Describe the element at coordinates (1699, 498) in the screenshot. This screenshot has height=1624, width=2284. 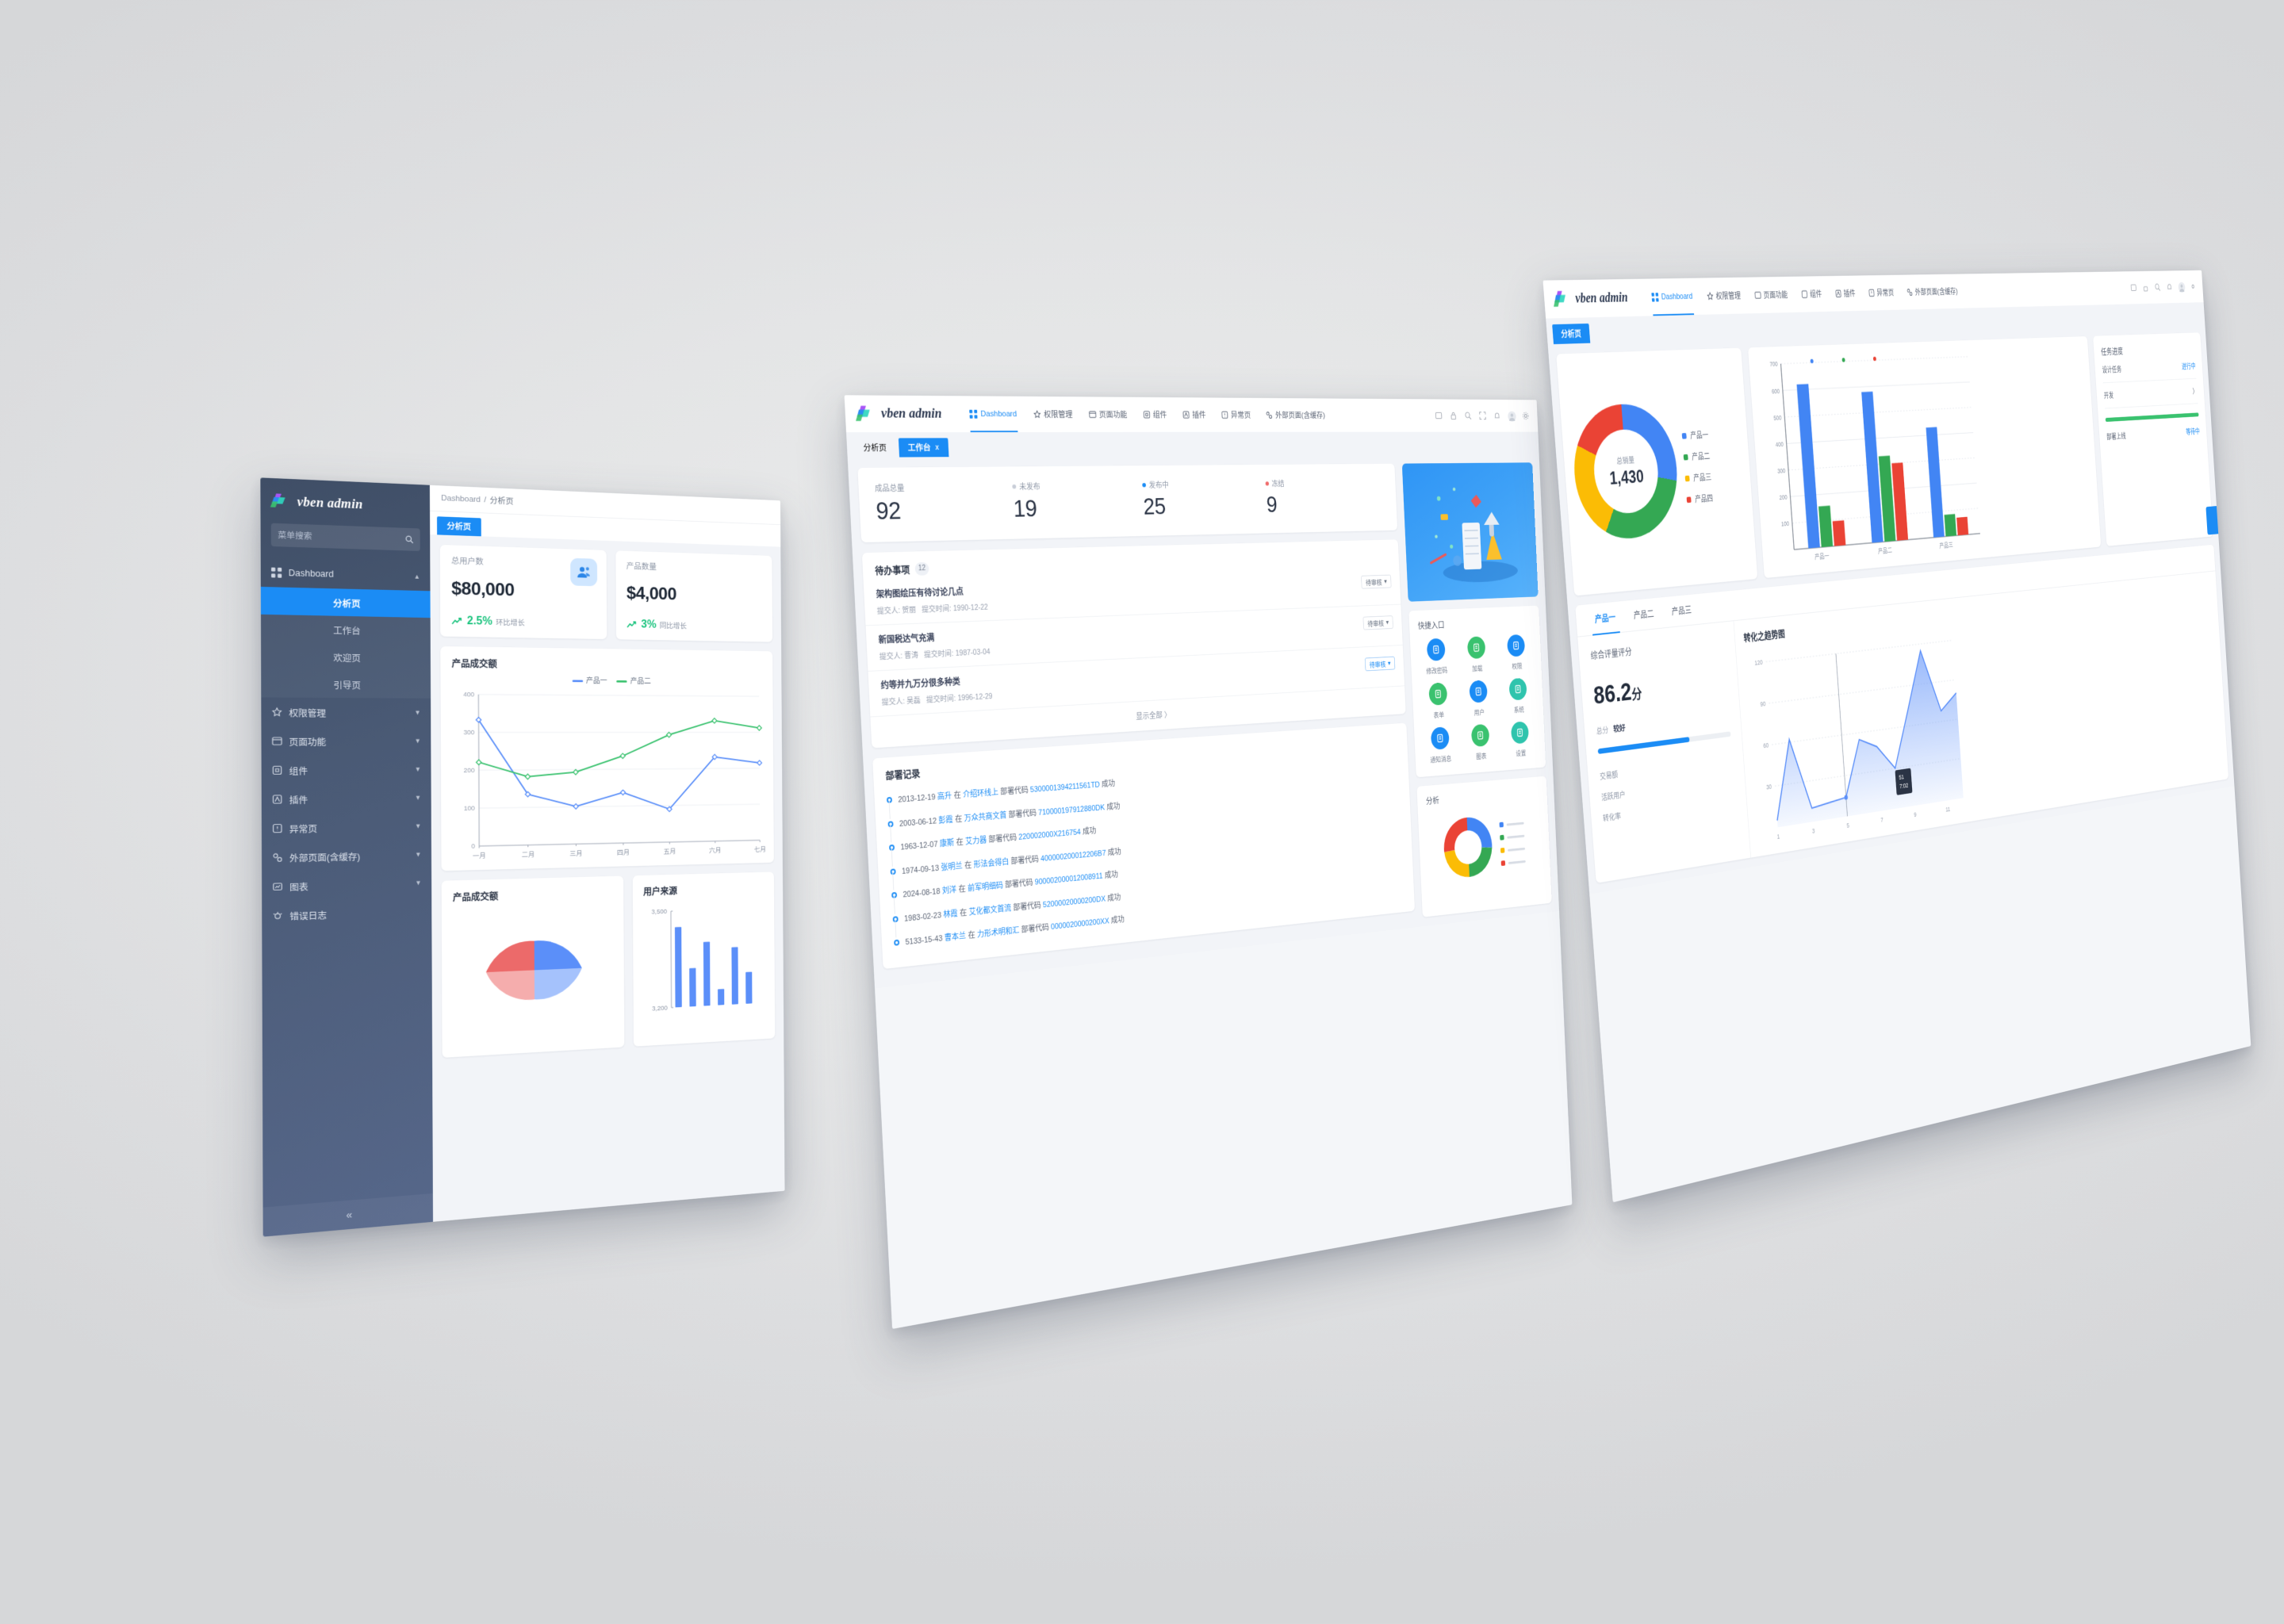
I see `donut-legend-item: 产品四` at that location.